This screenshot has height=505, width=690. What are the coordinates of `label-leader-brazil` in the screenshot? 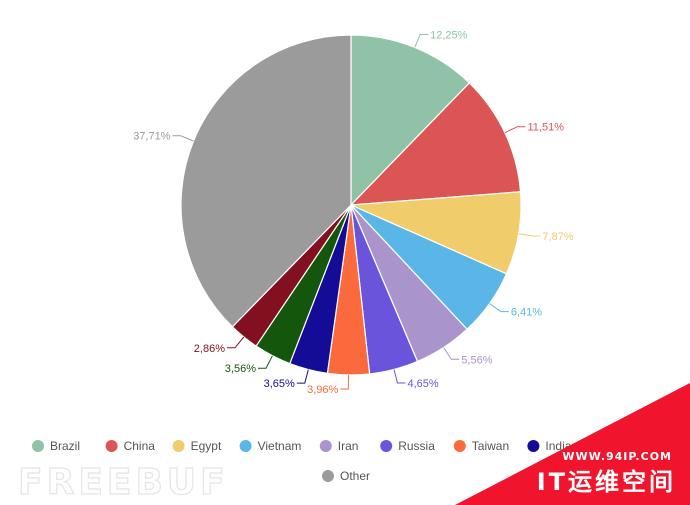 It's located at (421, 41).